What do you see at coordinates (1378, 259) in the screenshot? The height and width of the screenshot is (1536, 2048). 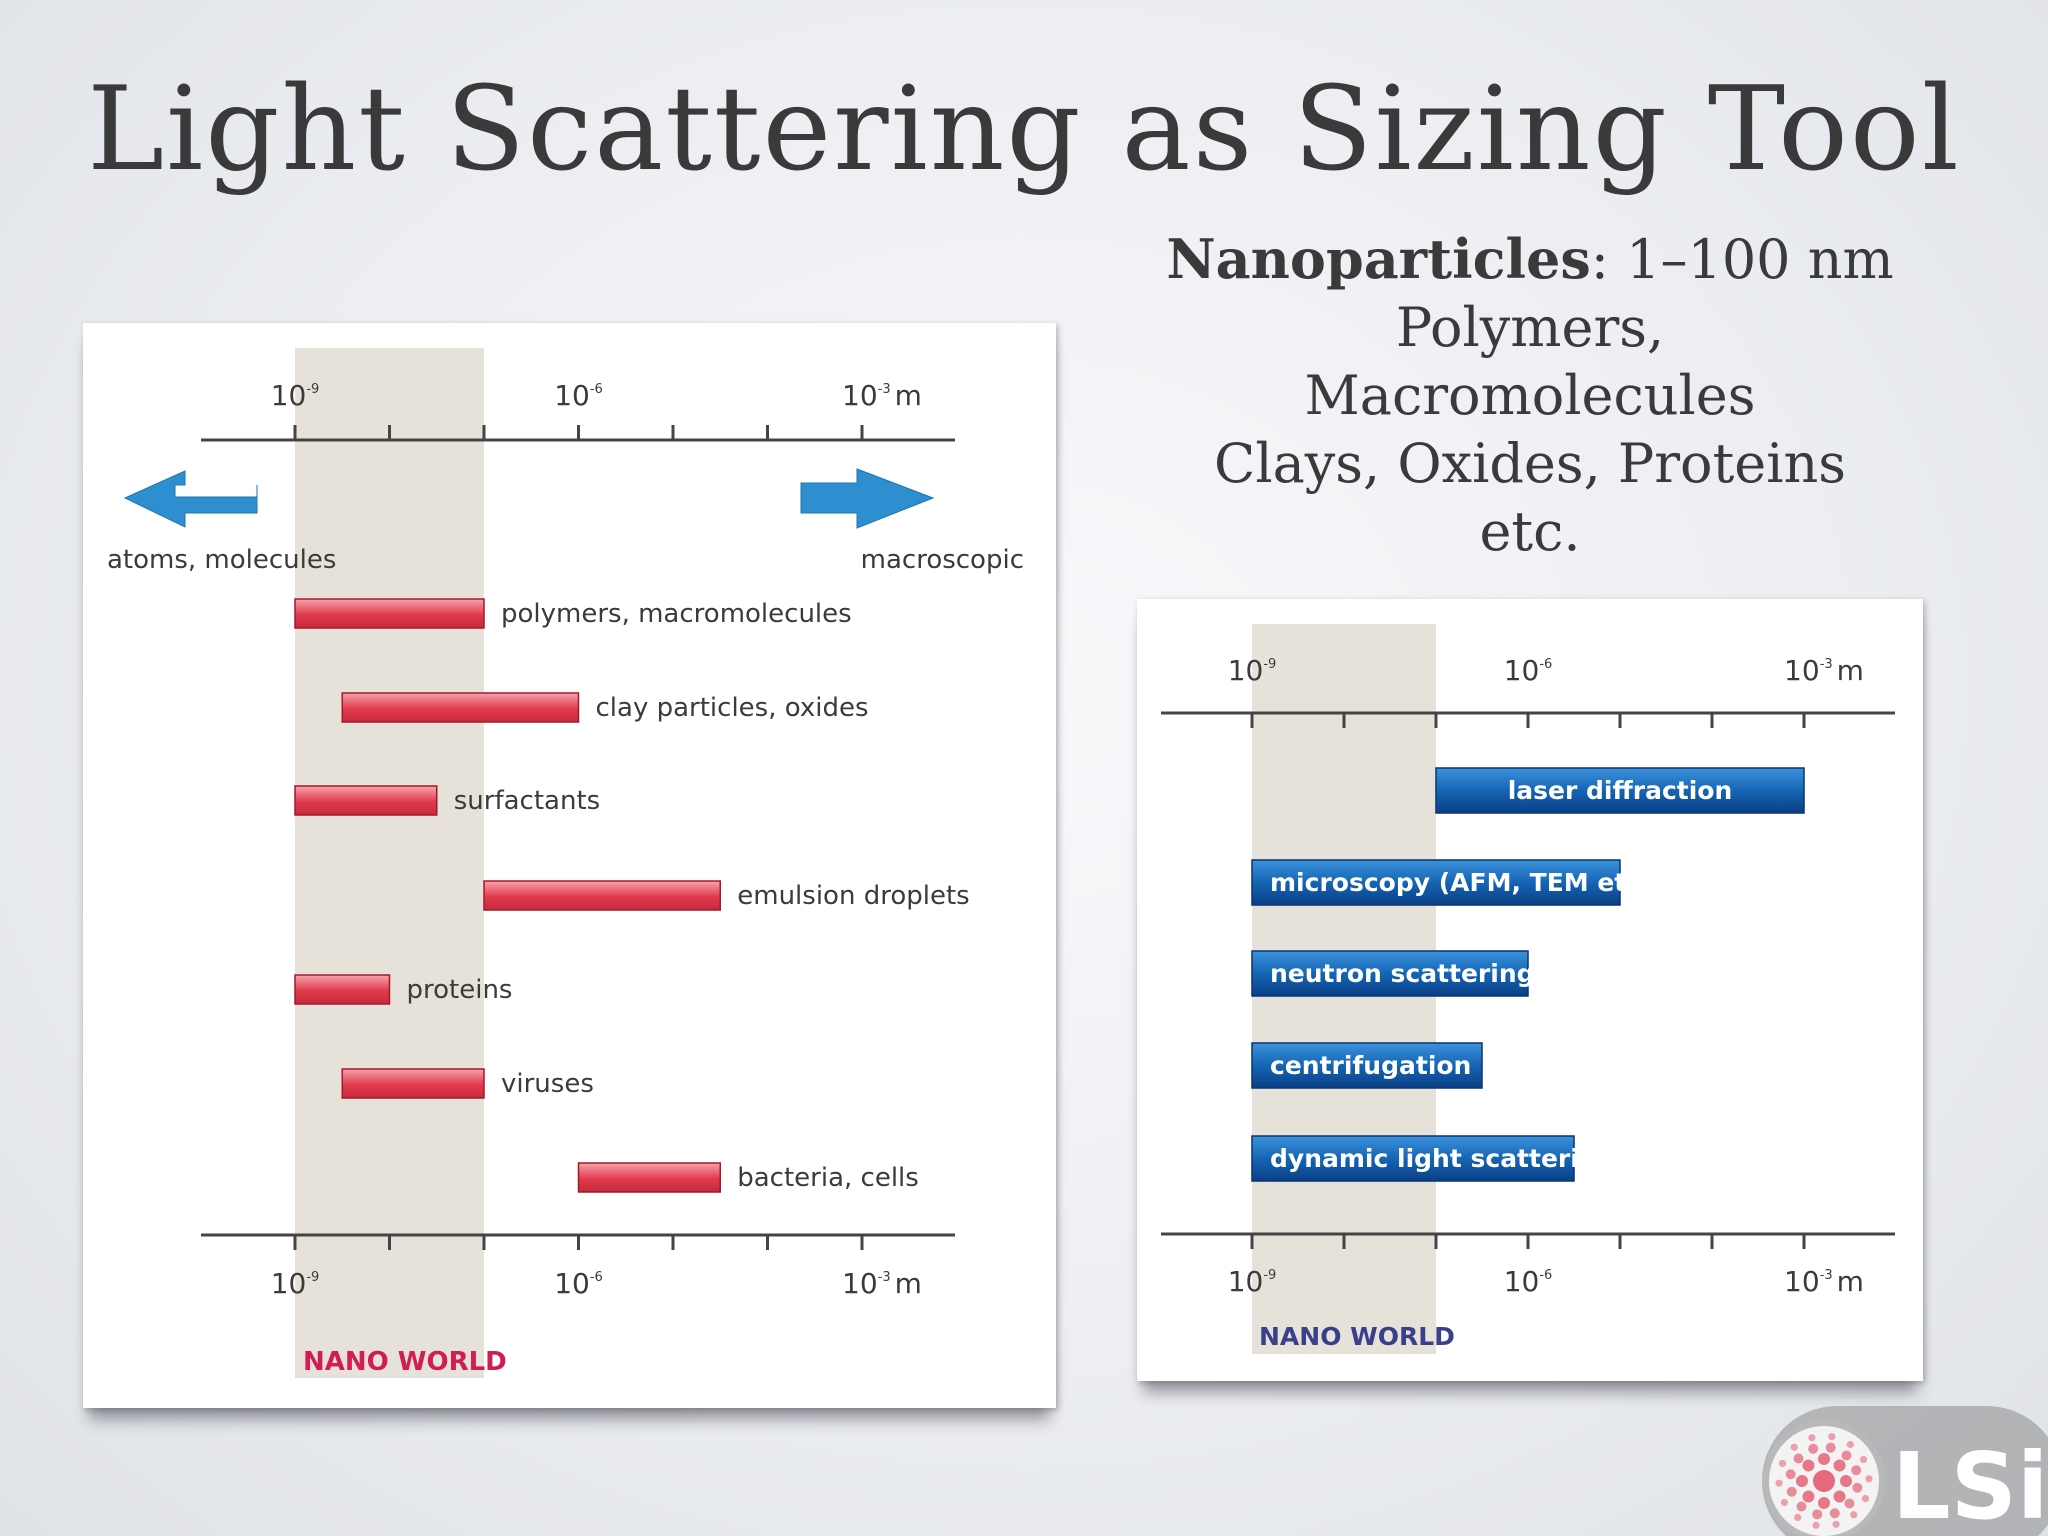 I see `nanoparticles-label: Nanoparticles` at bounding box center [1378, 259].